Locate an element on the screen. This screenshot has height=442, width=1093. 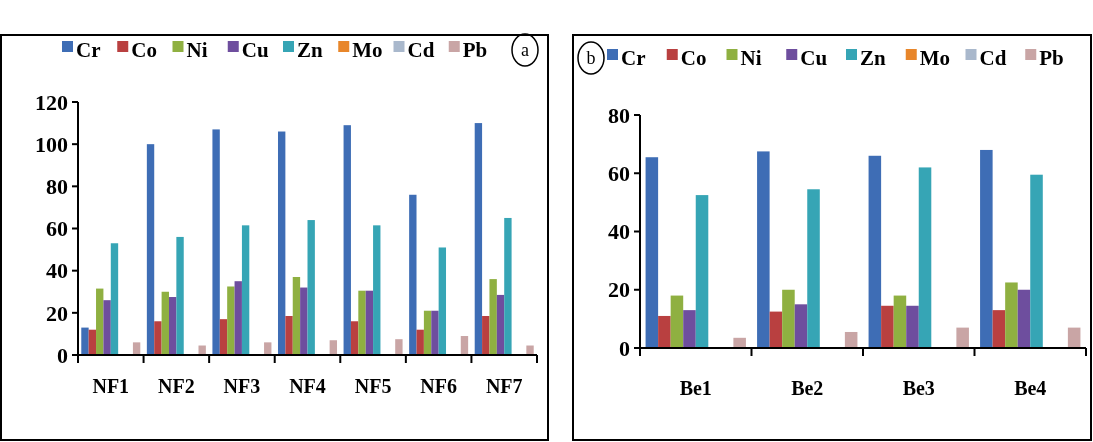
x-tick-label: NF3 is located at coordinates (242, 386).